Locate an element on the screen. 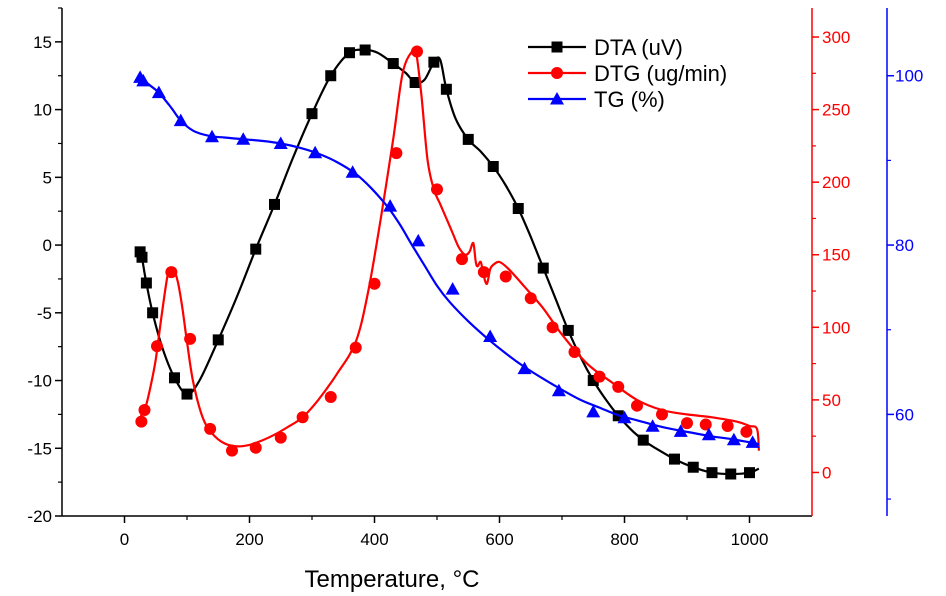 Image resolution: width=946 pixels, height=596 pixels. left-y-tick-label: 0 is located at coordinates (47, 245).